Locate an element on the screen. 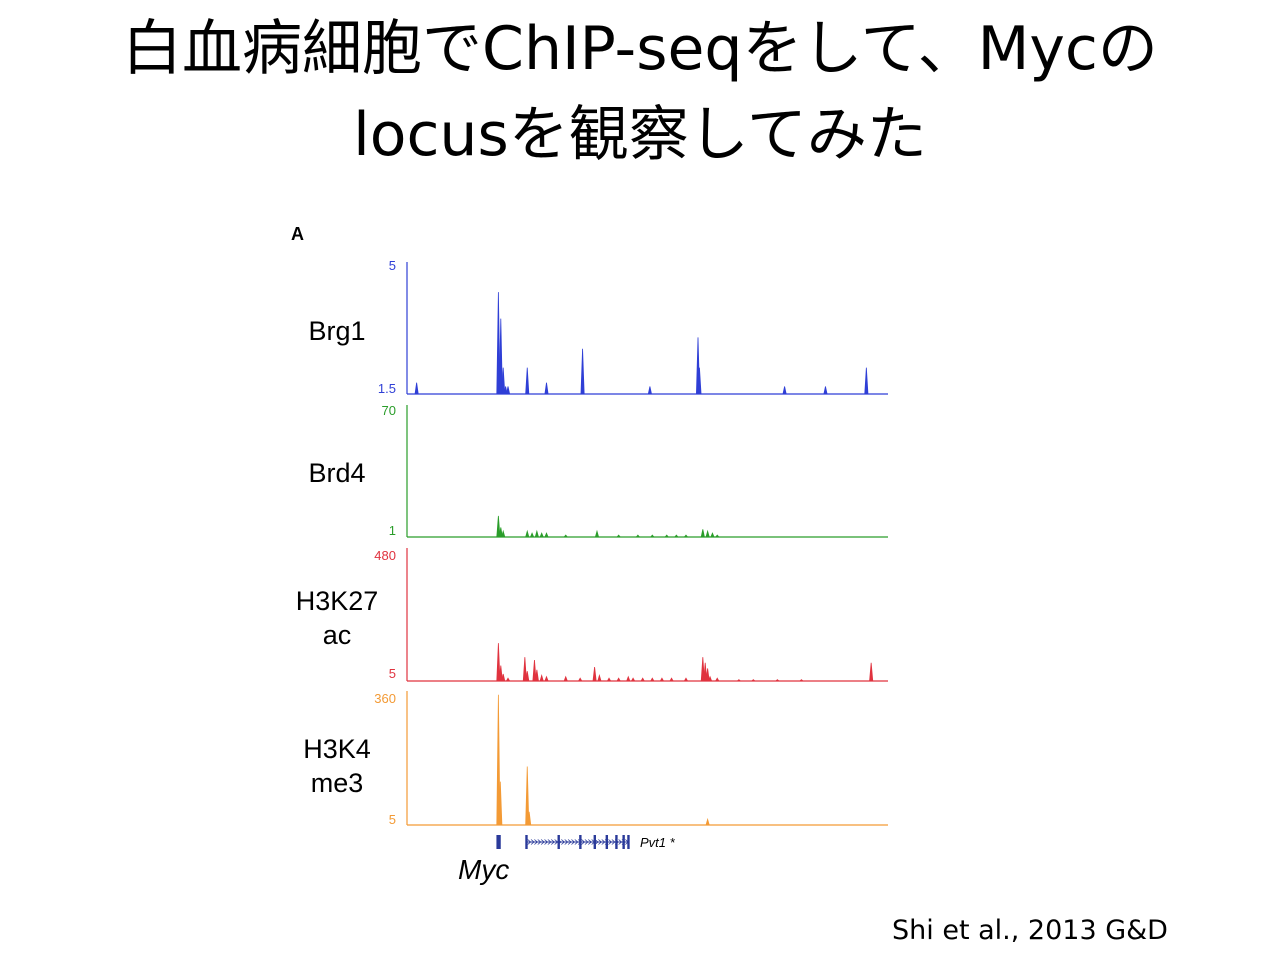 The width and height of the screenshot is (1280, 960). track-label-brd4: Brd4 is located at coordinates (337, 473).